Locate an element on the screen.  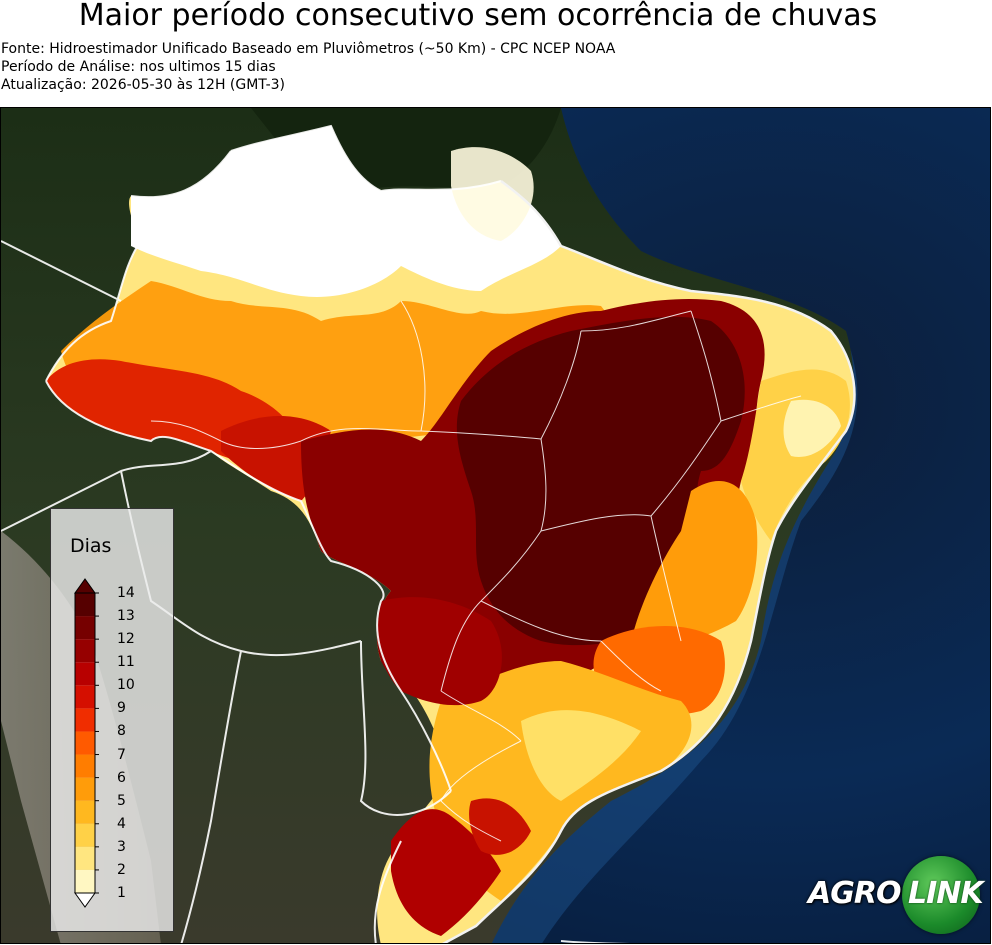
logo-circle is located at coordinates (941, 895).